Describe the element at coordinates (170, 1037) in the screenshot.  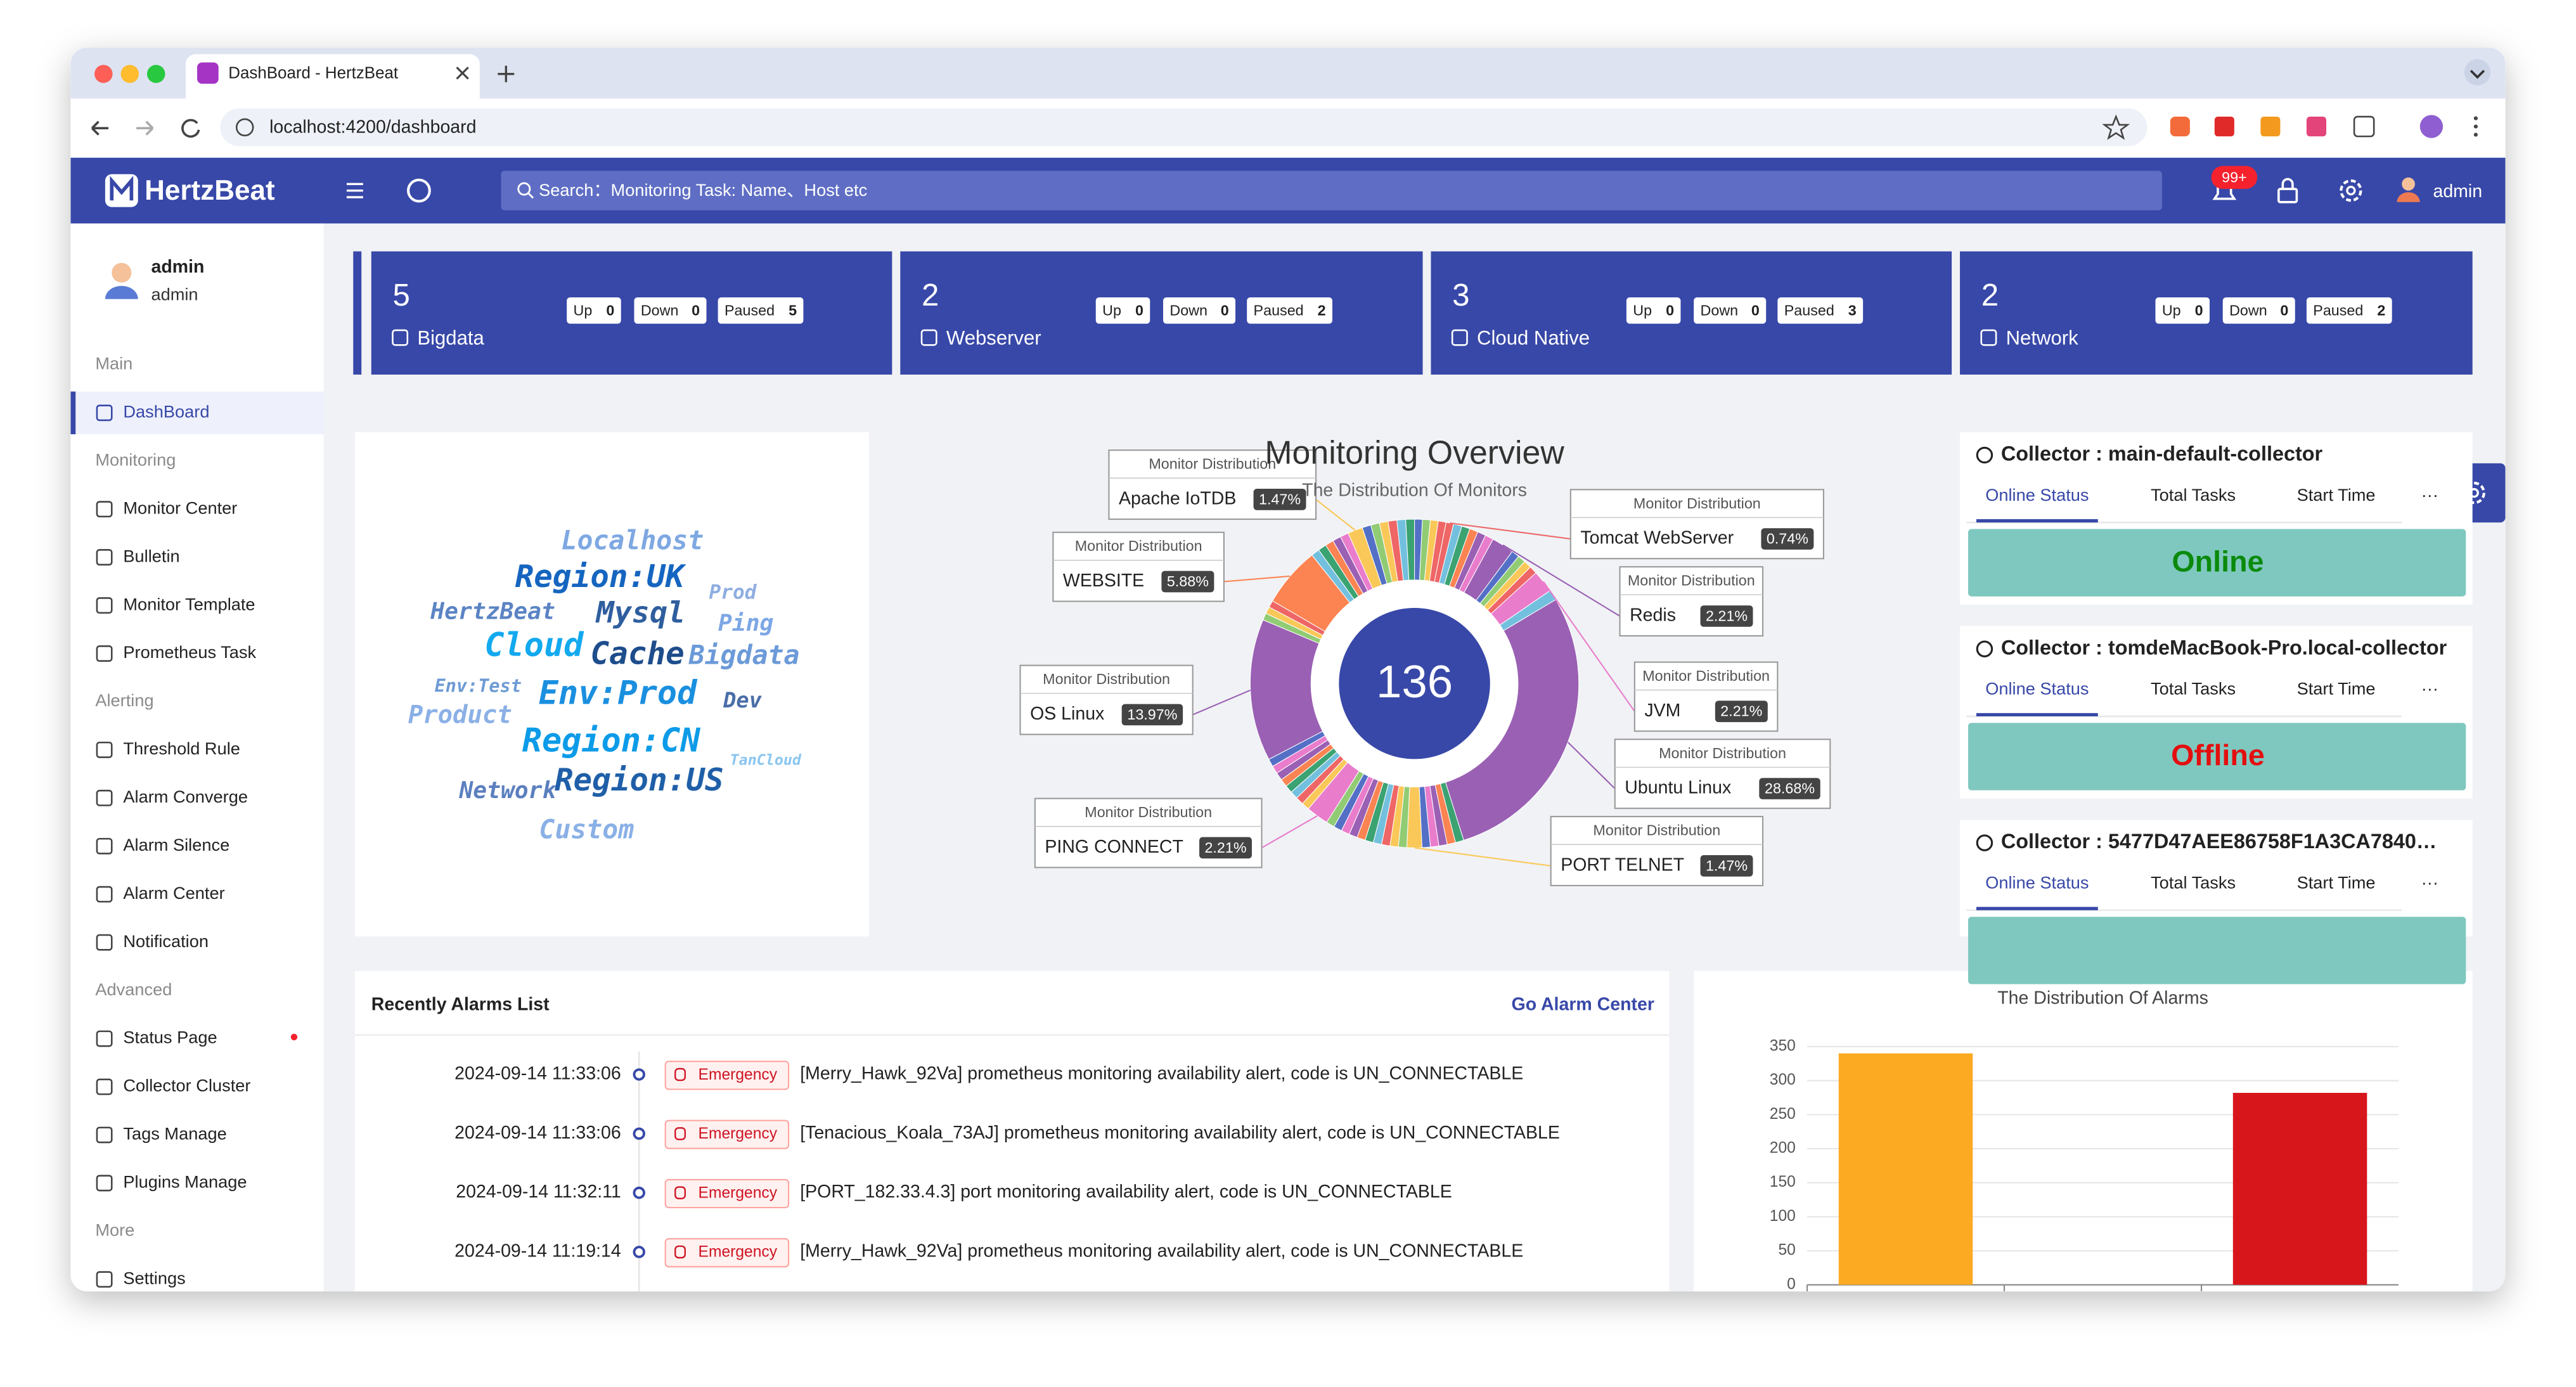
I see `menu-item: Status Page` at that location.